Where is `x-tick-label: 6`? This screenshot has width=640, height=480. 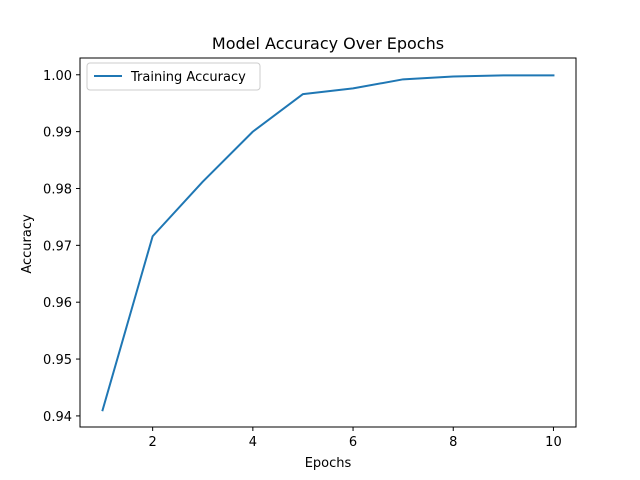 x-tick-label: 6 is located at coordinates (353, 442).